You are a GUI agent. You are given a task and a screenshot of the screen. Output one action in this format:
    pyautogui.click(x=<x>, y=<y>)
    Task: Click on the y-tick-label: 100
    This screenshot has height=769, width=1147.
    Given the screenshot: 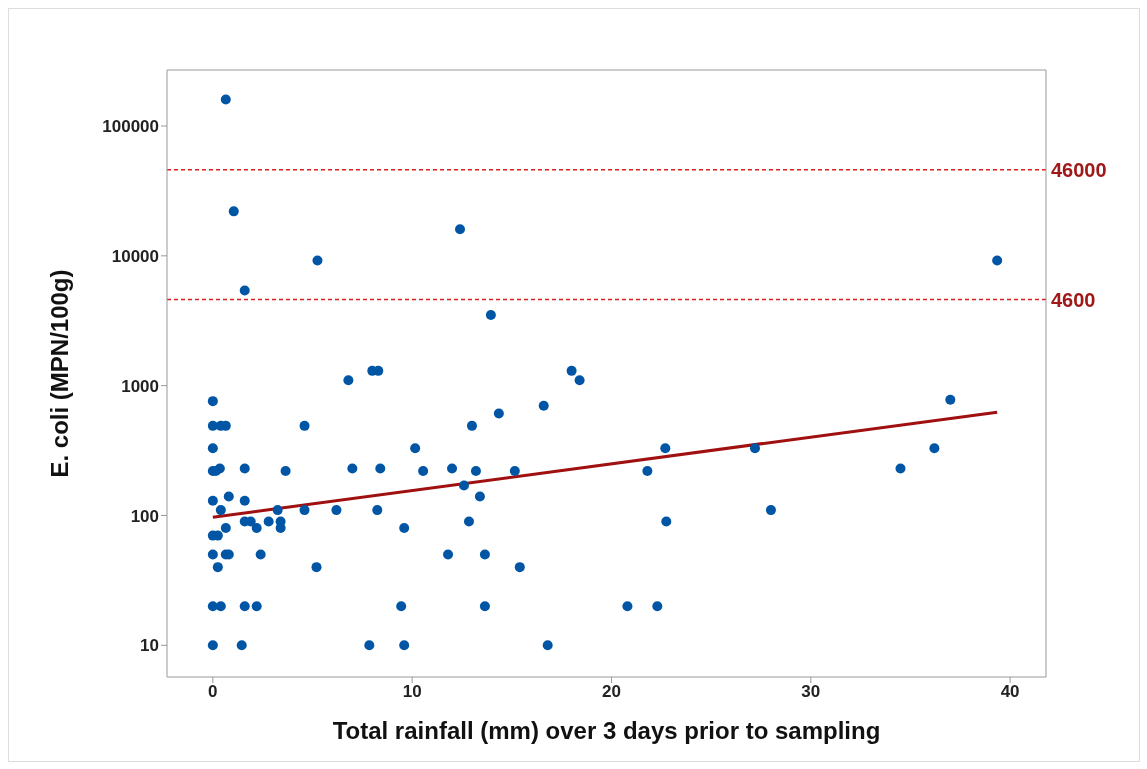 What is the action you would take?
    pyautogui.click(x=144, y=516)
    